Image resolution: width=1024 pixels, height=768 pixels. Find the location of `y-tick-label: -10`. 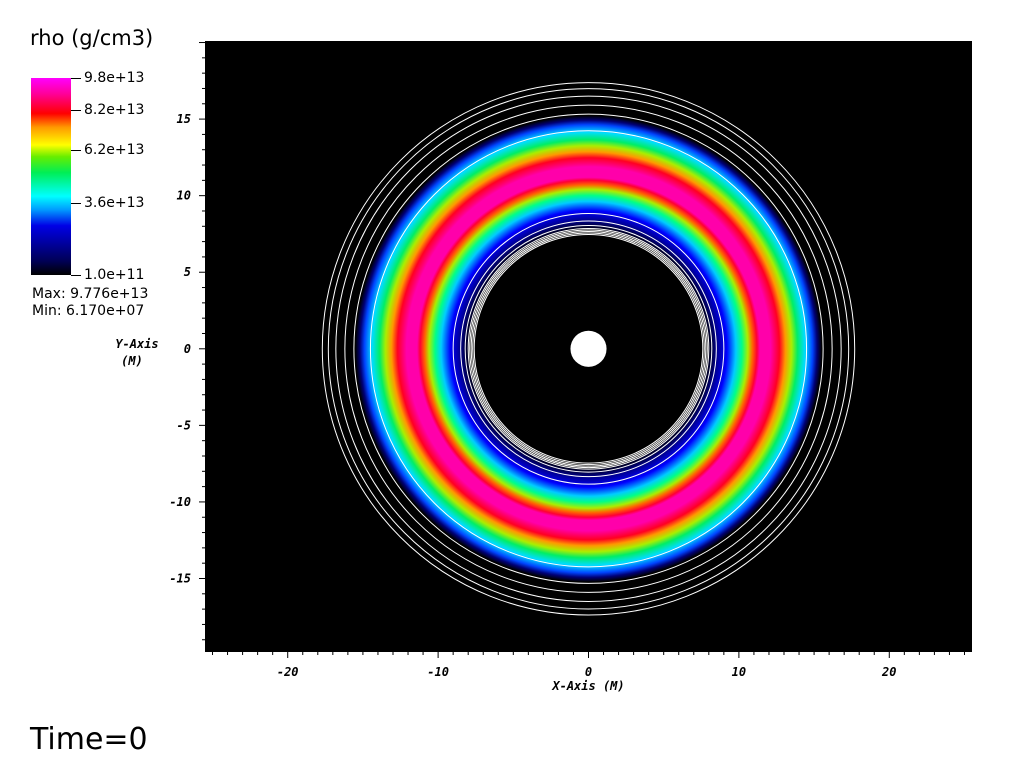

y-tick-label: -10 is located at coordinates (180, 502).